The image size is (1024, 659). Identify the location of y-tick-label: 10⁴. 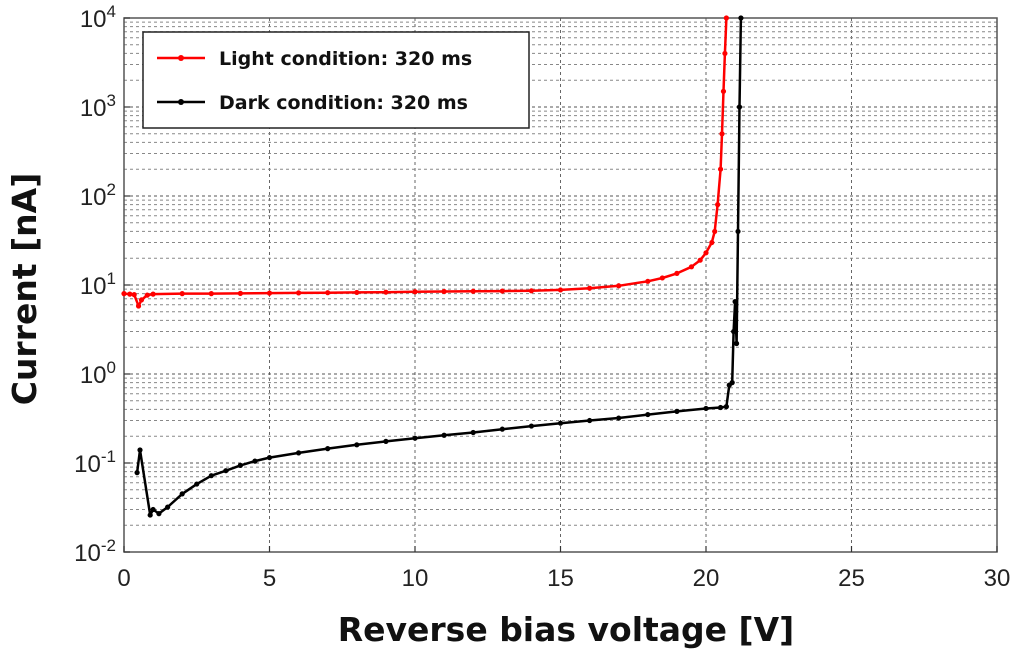
(98, 17).